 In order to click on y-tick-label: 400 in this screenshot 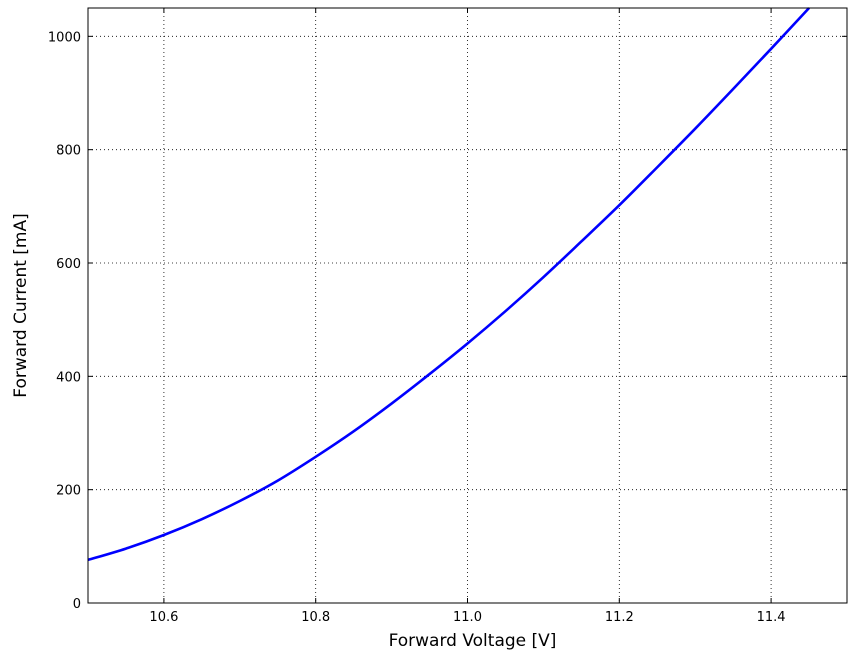, I will do `click(68, 377)`.